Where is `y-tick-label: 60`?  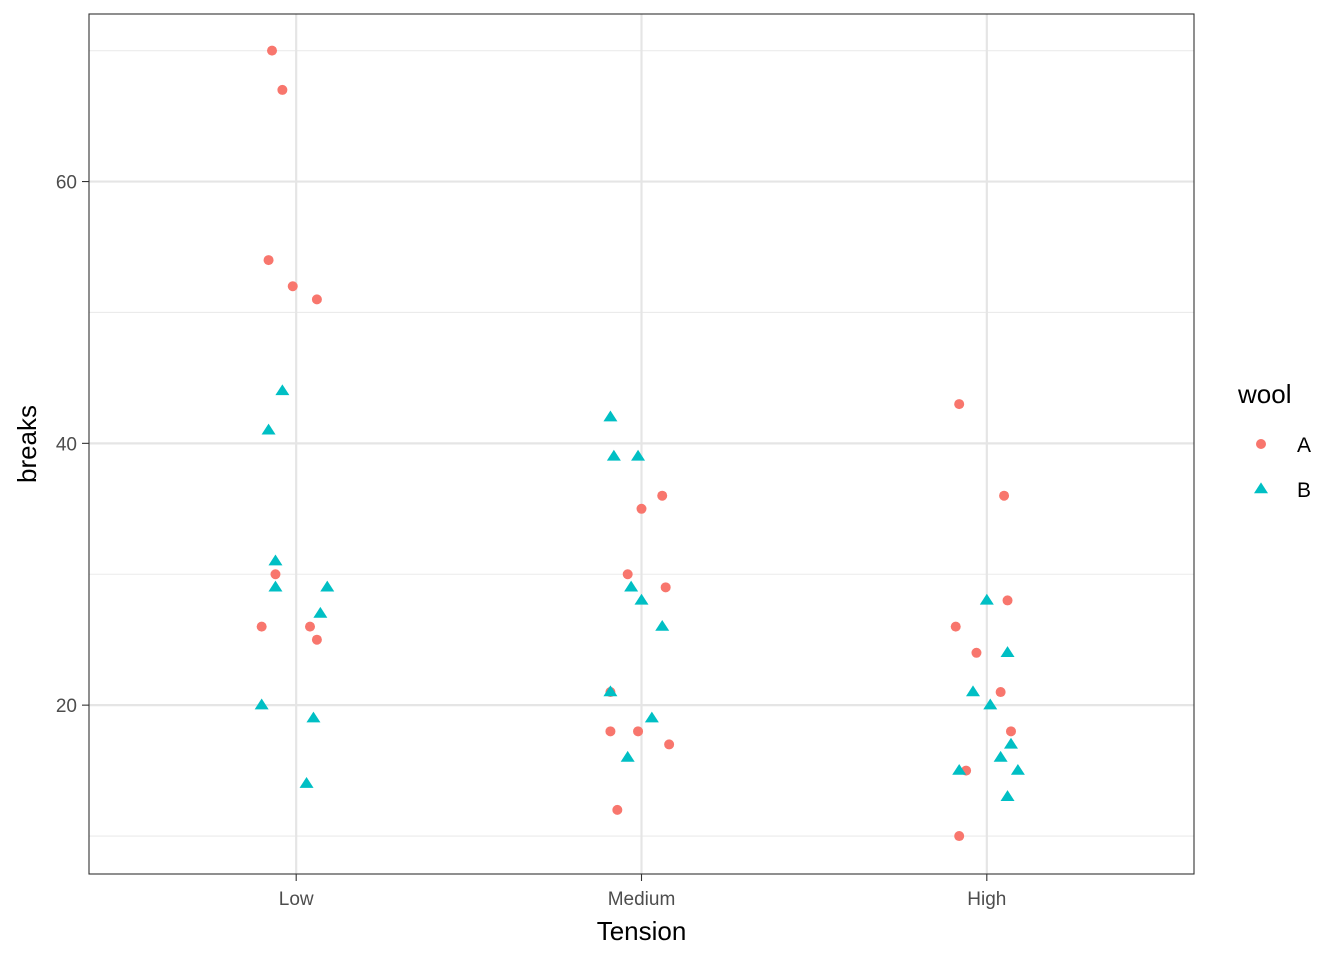
y-tick-label: 60 is located at coordinates (66, 183).